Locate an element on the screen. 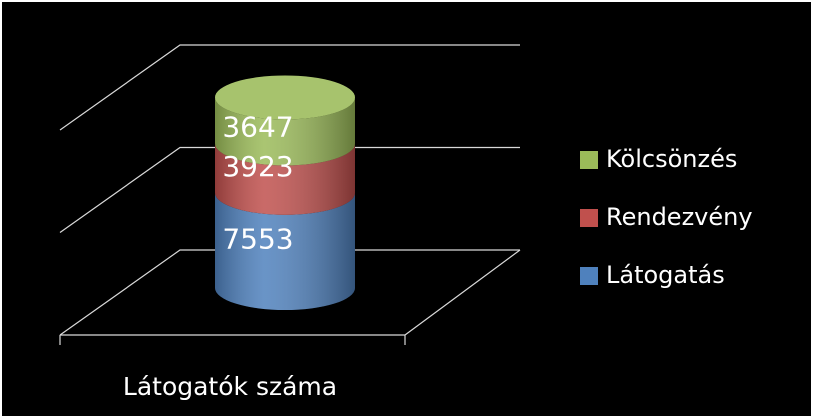 The height and width of the screenshot is (418, 813). floor-front is located at coordinates (290, 297).